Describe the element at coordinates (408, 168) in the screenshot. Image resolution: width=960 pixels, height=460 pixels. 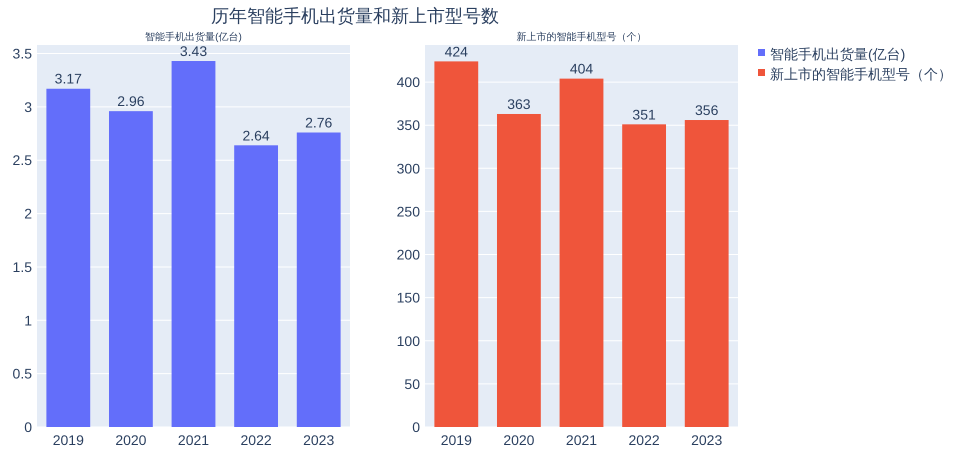
I see `y-tick-label: 300` at that location.